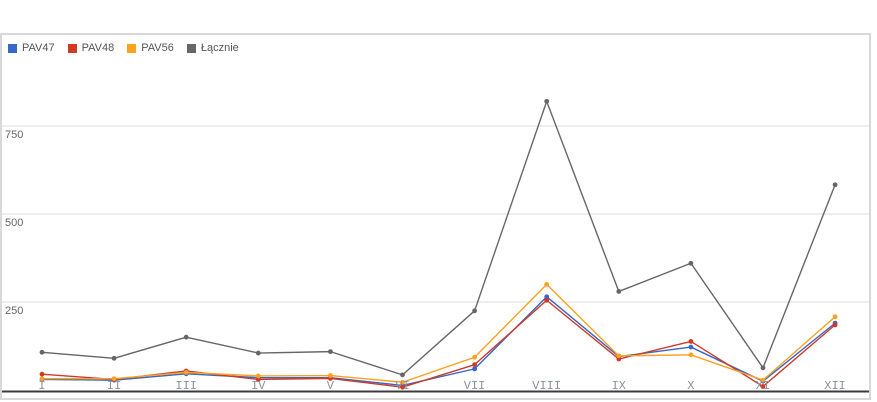  Describe the element at coordinates (474, 357) in the screenshot. I see `data-point-PAV56-VII` at that location.